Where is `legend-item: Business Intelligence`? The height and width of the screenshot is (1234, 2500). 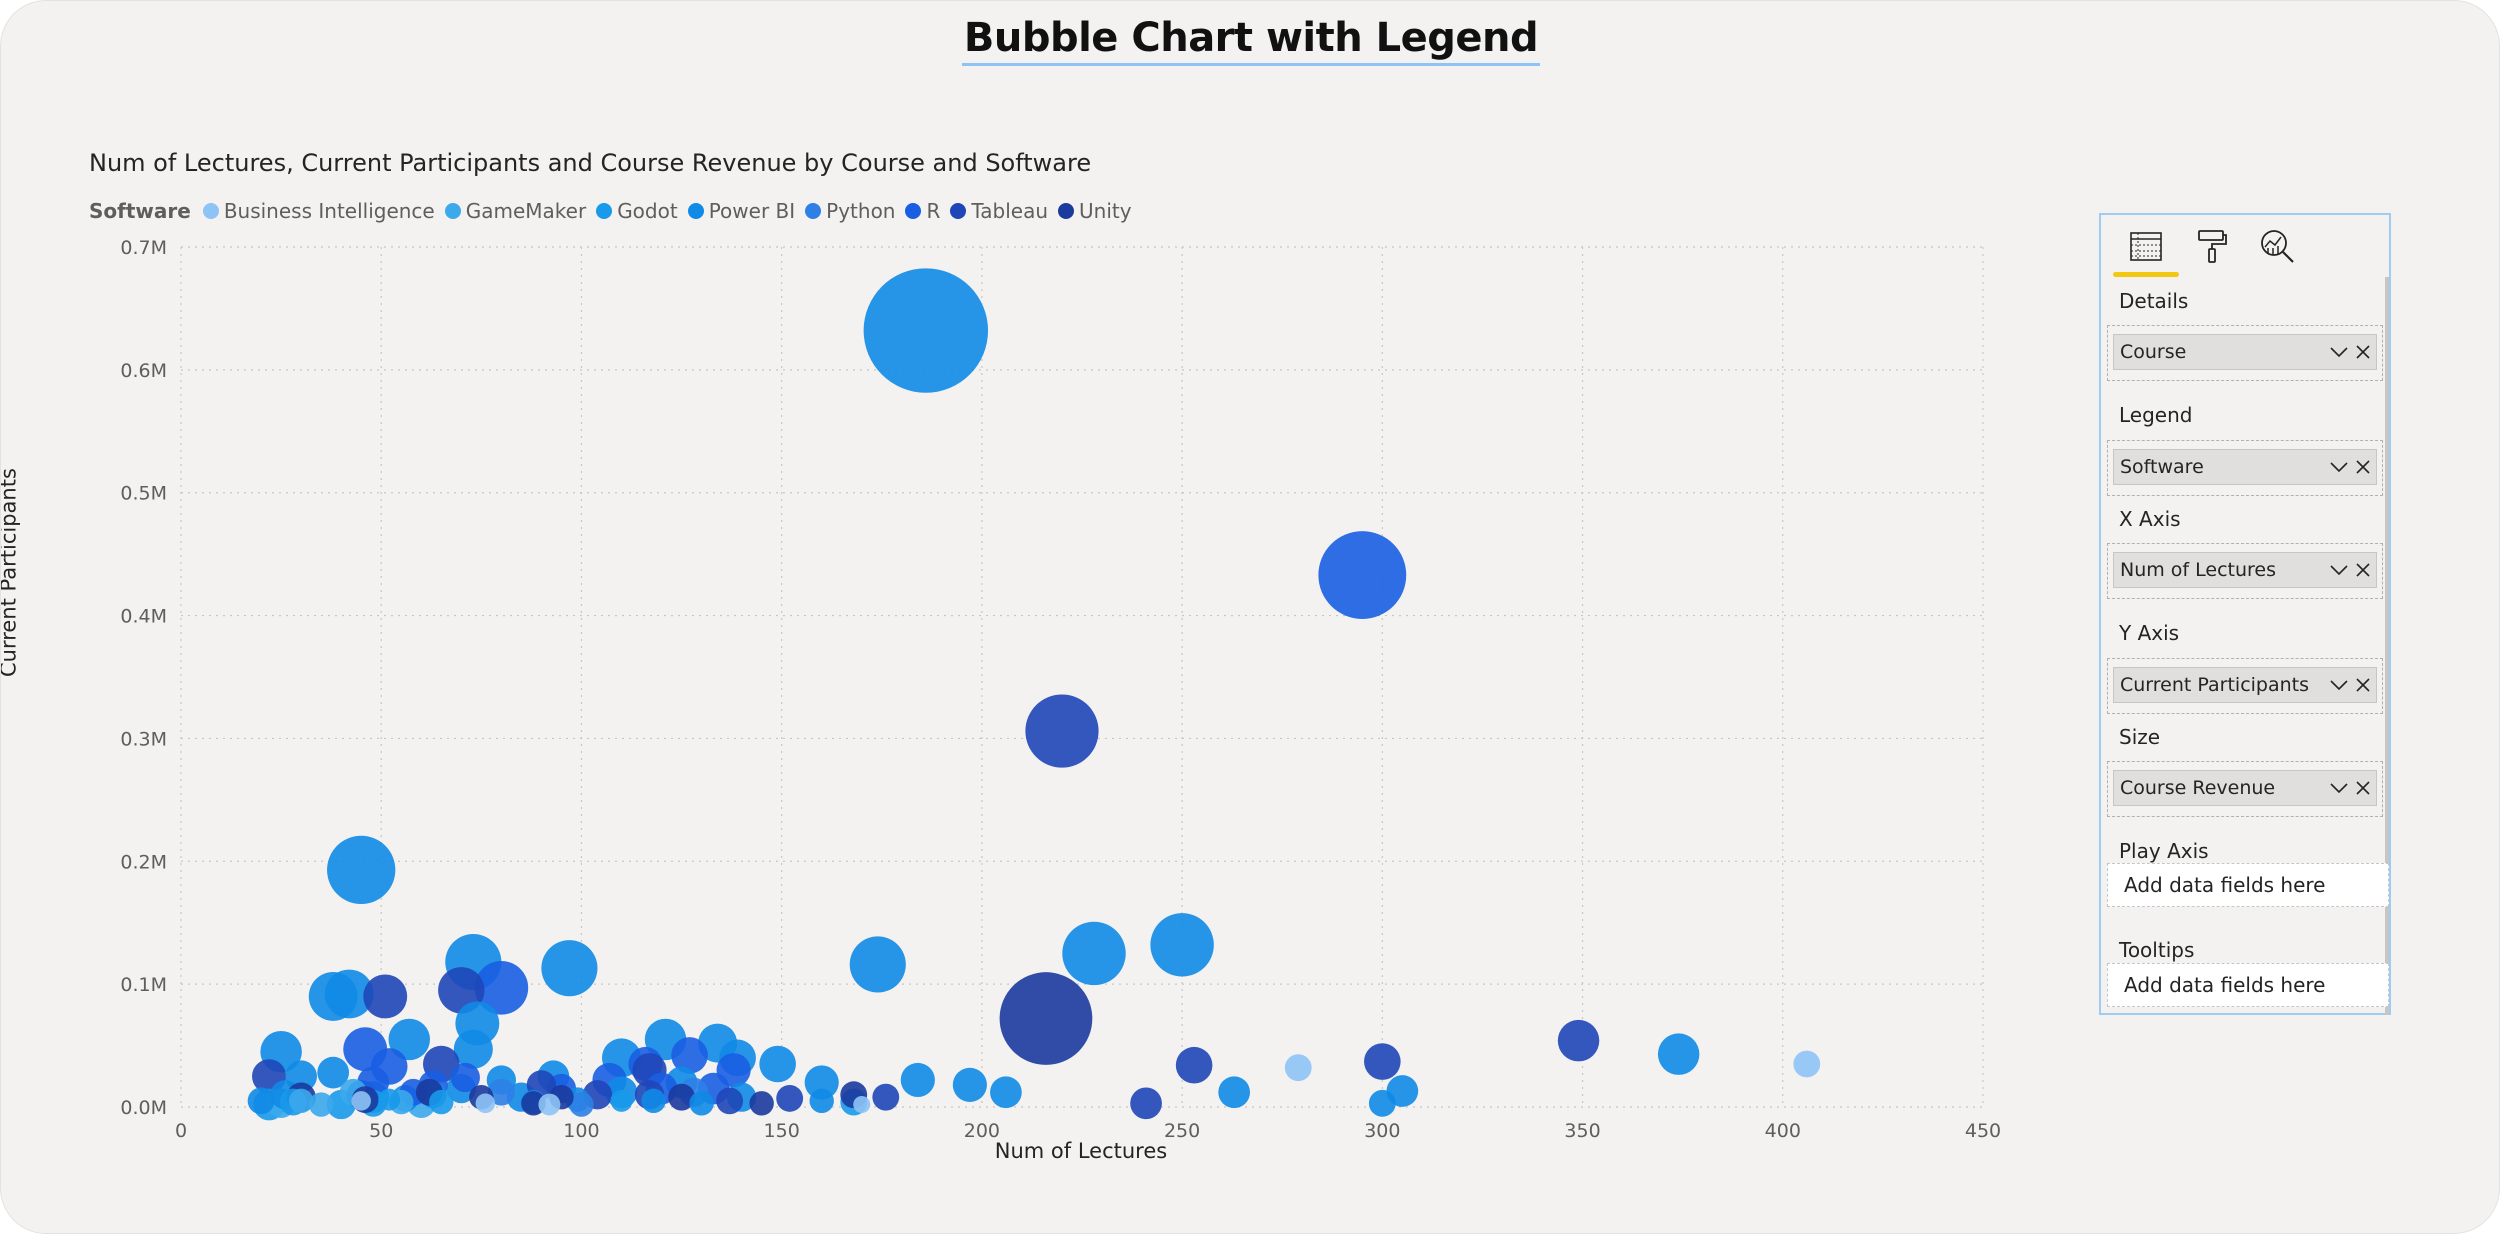 legend-item: Business Intelligence is located at coordinates (318, 211).